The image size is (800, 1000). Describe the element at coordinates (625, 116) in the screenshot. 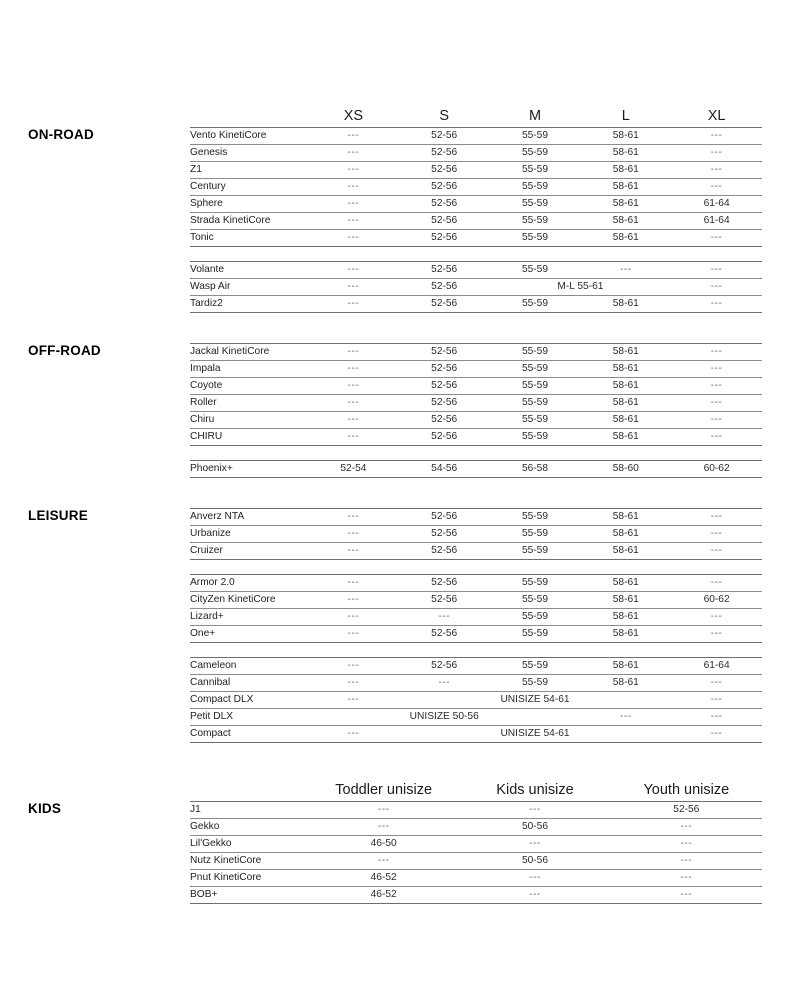

I see `column-header-l: L` at that location.